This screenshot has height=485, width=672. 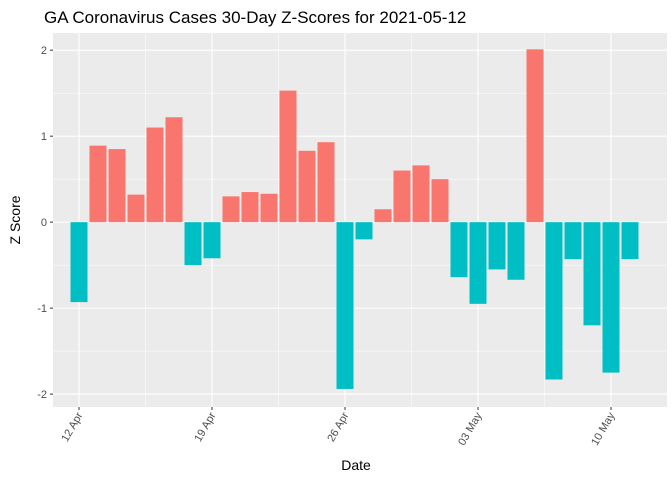 I want to click on x-tick-label: 03 May, so click(x=470, y=429).